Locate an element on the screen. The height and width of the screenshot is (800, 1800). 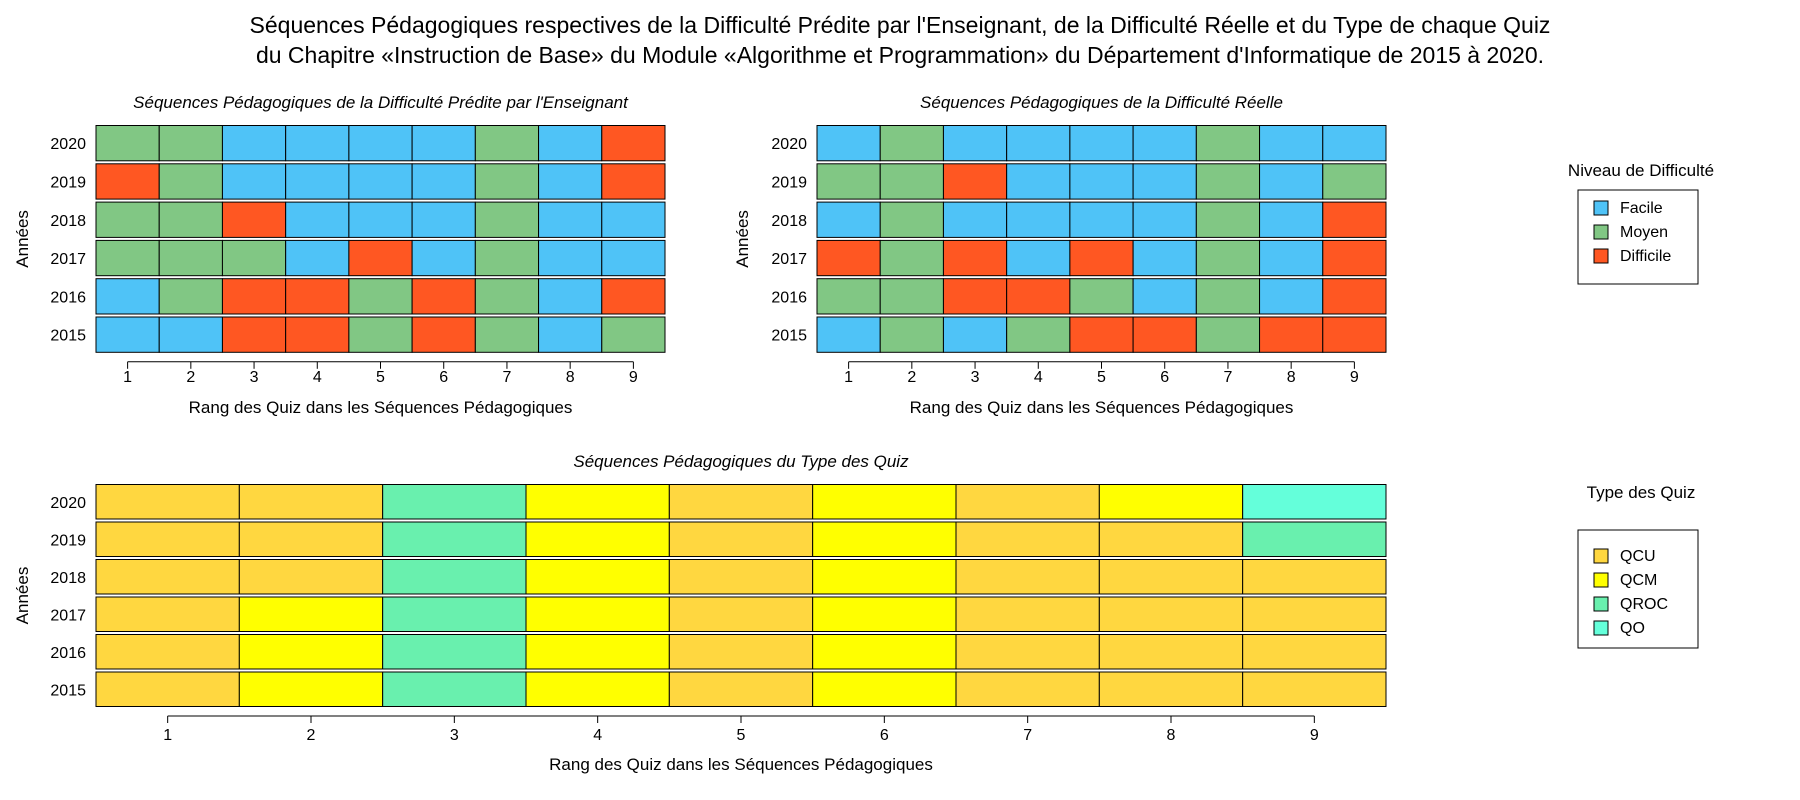
x-tick-label: 4 is located at coordinates (317, 377).